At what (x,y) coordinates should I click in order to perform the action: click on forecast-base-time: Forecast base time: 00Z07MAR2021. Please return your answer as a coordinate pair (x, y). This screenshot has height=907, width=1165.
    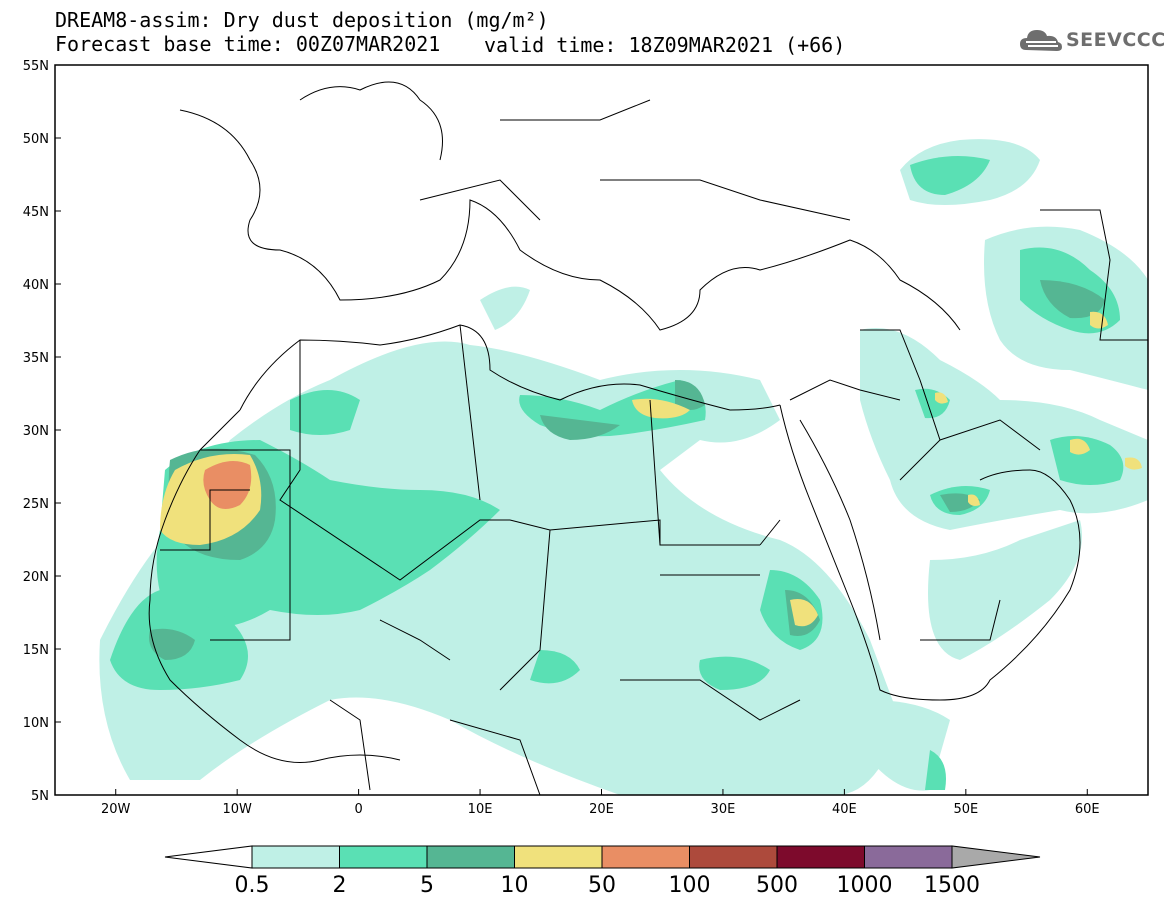
    Looking at the image, I should click on (248, 44).